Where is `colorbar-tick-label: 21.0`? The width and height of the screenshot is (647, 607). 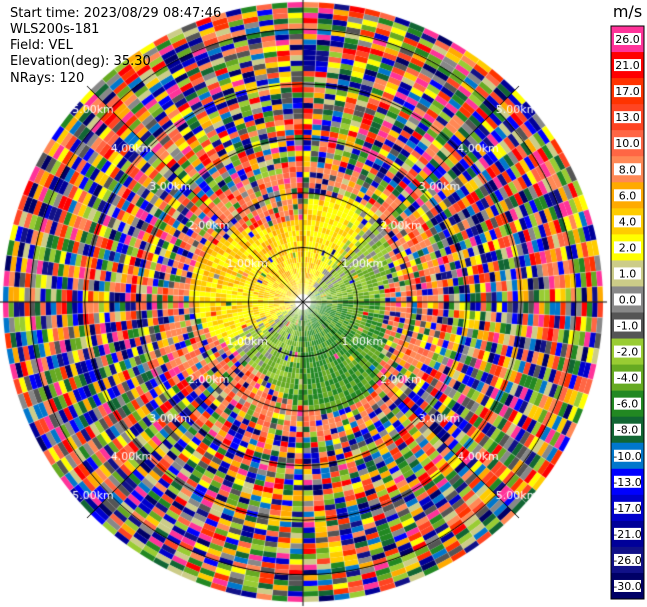
colorbar-tick-label: 21.0 is located at coordinates (627, 65).